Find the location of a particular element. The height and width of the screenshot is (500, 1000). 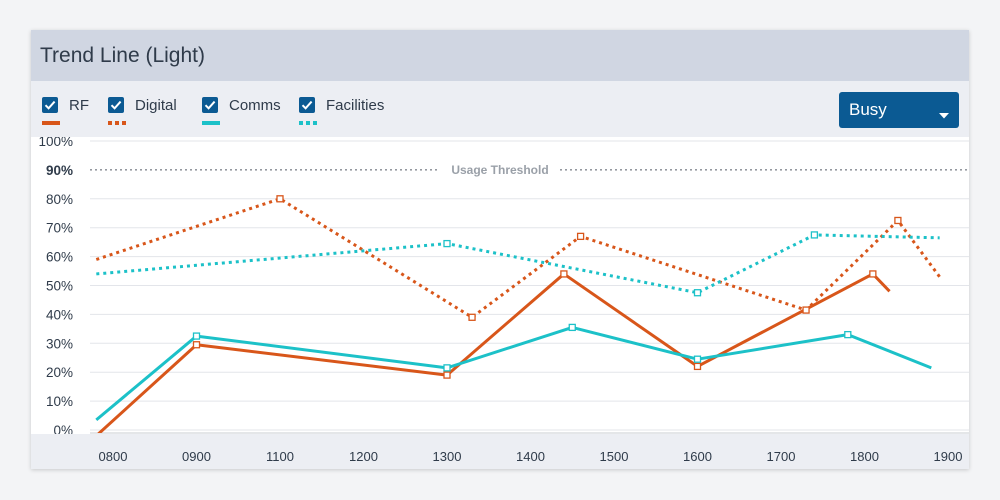

x-tick-label: 1500 is located at coordinates (614, 456).